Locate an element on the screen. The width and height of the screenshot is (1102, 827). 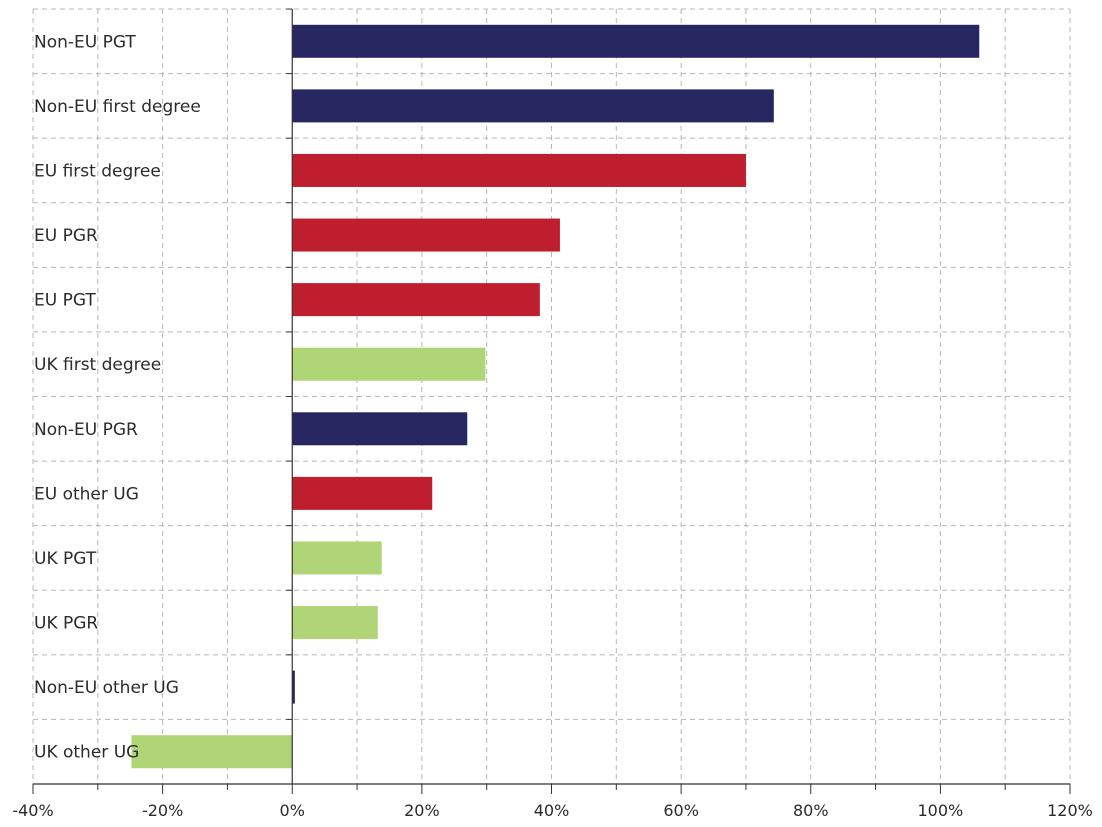
bar-uk-pgr is located at coordinates (335, 623).